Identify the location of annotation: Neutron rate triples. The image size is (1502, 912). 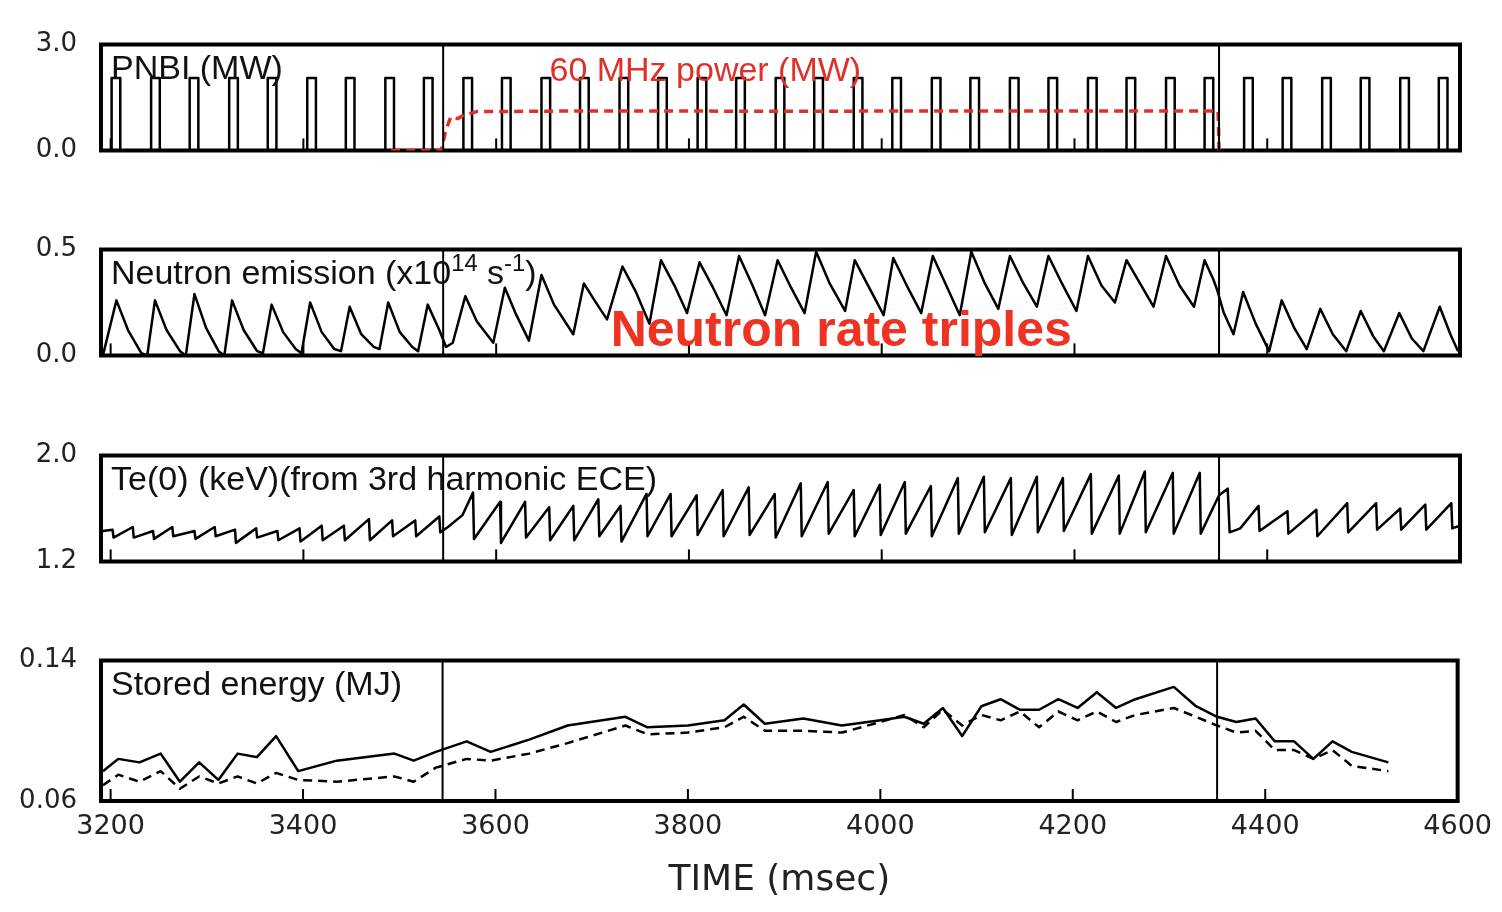
(841, 328).